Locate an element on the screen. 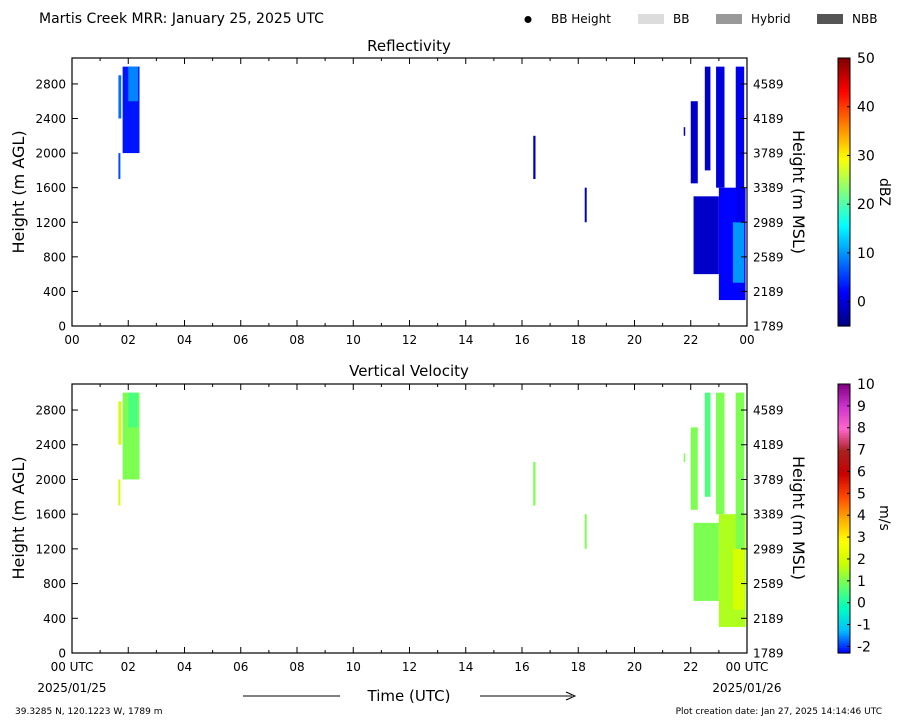 This screenshot has height=725, width=900. bb-legend-label: BB is located at coordinates (681, 19).